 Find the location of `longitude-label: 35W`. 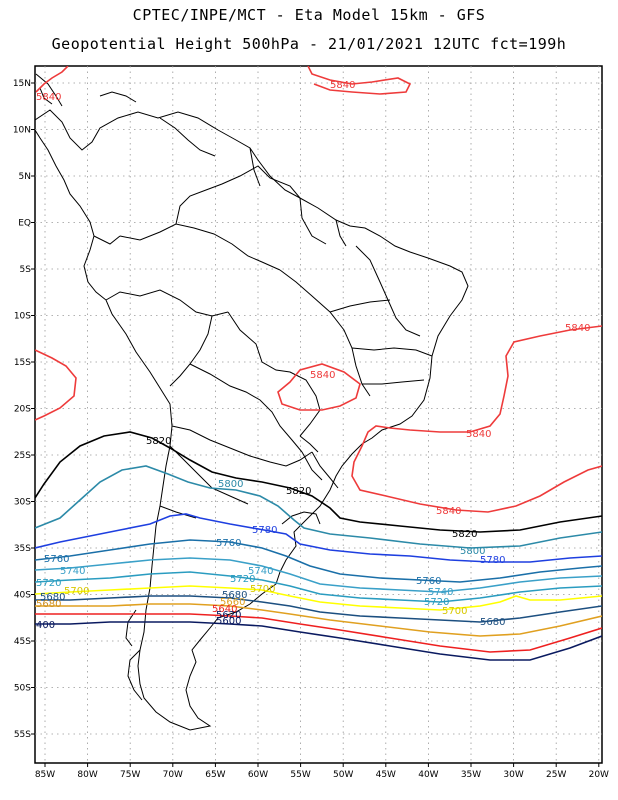

longitude-label: 35W is located at coordinates (471, 775).